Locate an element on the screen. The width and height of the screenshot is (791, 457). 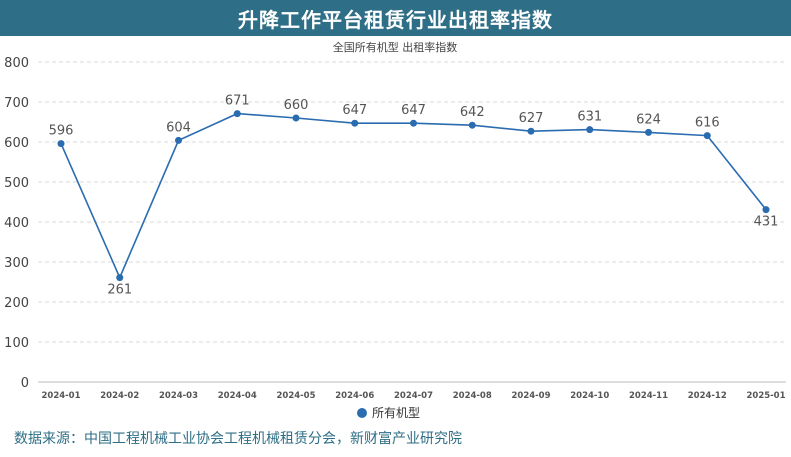
x-tick-label: 2024-01 is located at coordinates (60, 396).